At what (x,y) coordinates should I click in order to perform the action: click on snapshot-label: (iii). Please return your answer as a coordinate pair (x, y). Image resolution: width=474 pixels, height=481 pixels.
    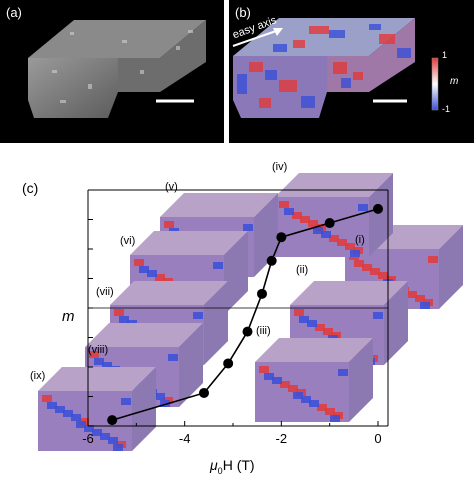
    Looking at the image, I should click on (263, 331).